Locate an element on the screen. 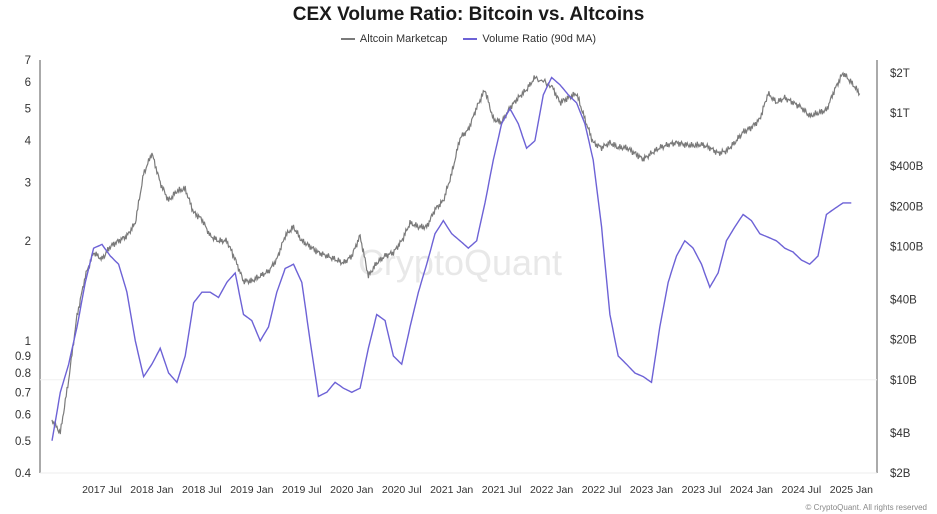 The width and height of the screenshot is (937, 514). legend-label-altcoin: Altcoin Marketcap is located at coordinates (403, 39).